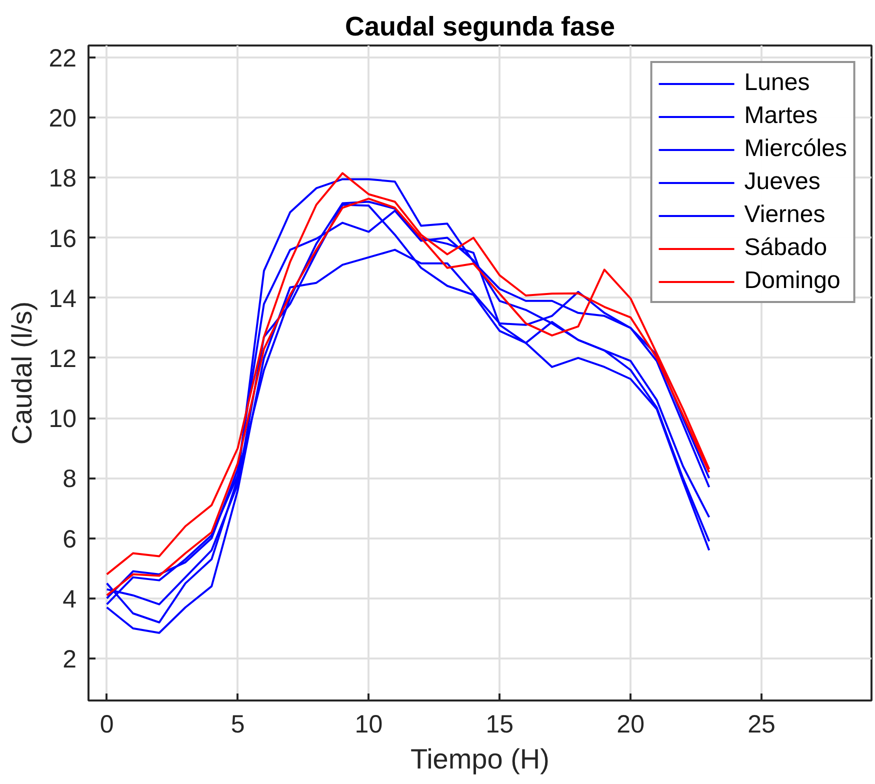 Image resolution: width=875 pixels, height=784 pixels. I want to click on legend-label: Martes, so click(781, 116).